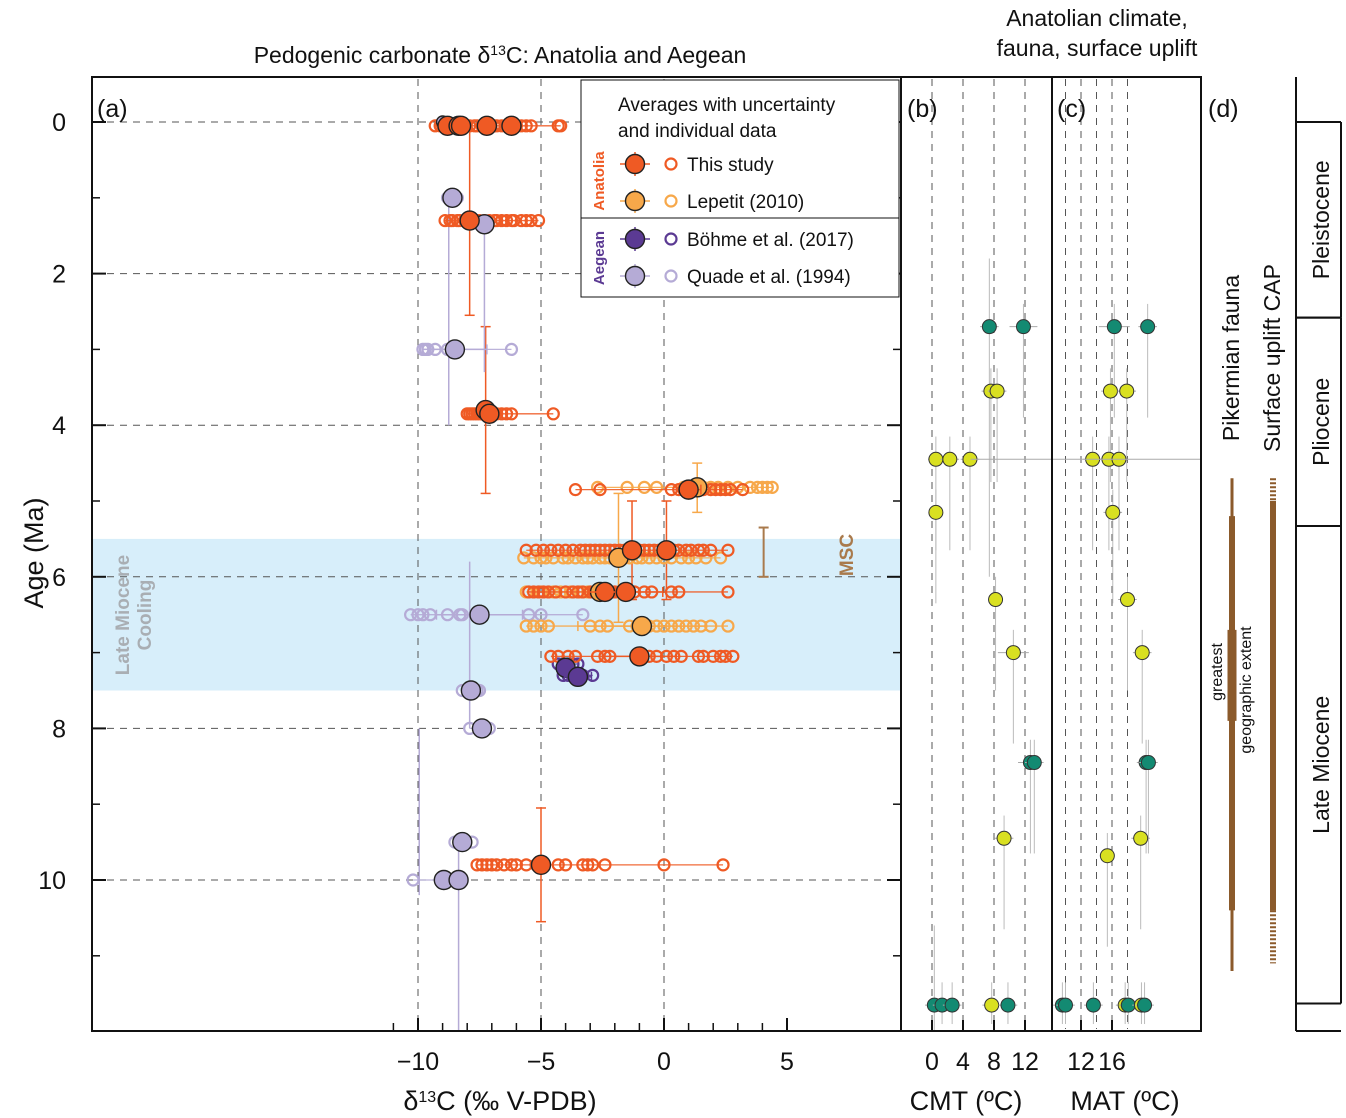 The image size is (1346, 1118). I want to click on cooling-label-line1: Late Miocene, so click(123, 615).